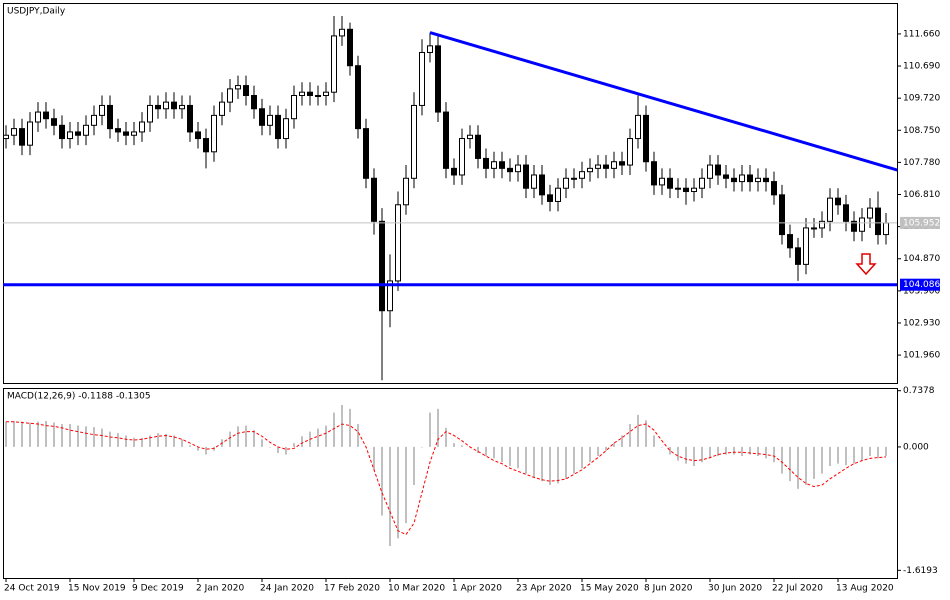 Image resolution: width=950 pixels, height=600 pixels. I want to click on x-tick-label: 30 Jun 2020, so click(735, 589).